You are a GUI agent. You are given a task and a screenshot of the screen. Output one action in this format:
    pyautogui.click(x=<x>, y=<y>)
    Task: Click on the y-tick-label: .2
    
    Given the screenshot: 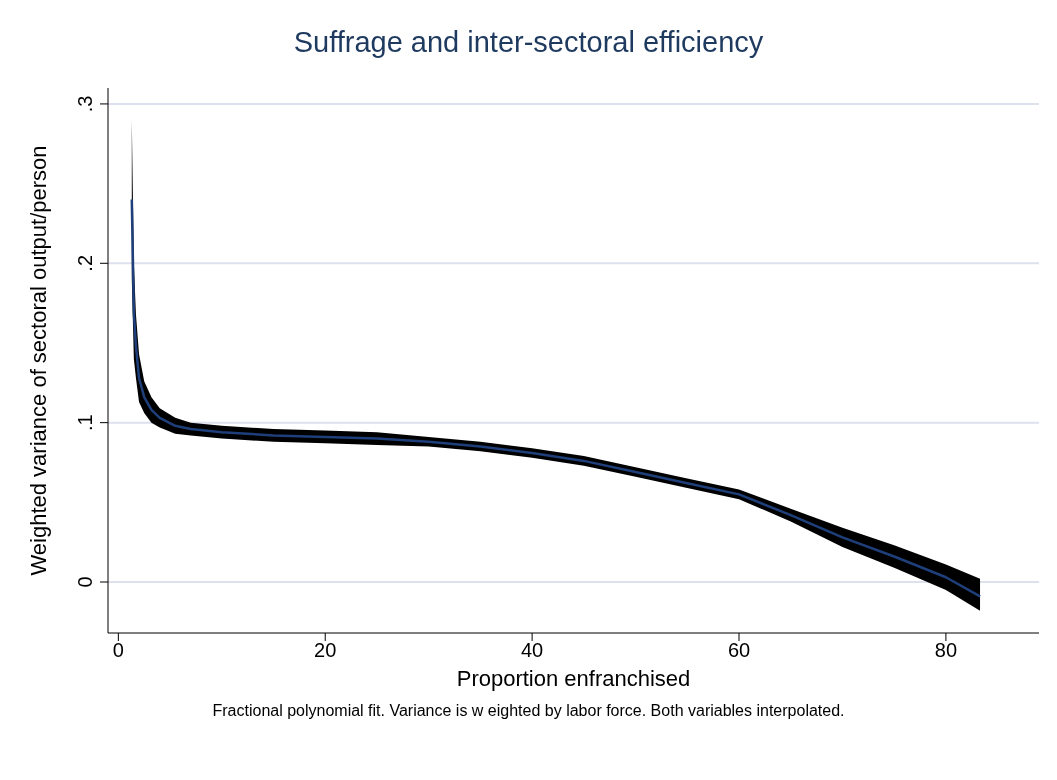 What is the action you would take?
    pyautogui.click(x=85, y=263)
    